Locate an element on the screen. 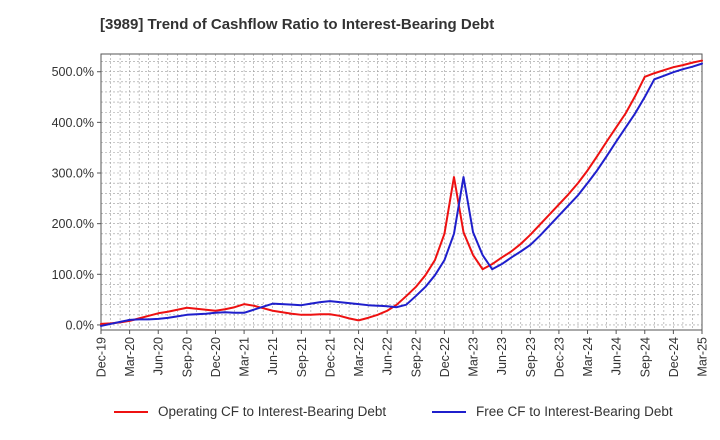 The height and width of the screenshot is (440, 720). y-tick-label: 400.0% is located at coordinates (73, 123).